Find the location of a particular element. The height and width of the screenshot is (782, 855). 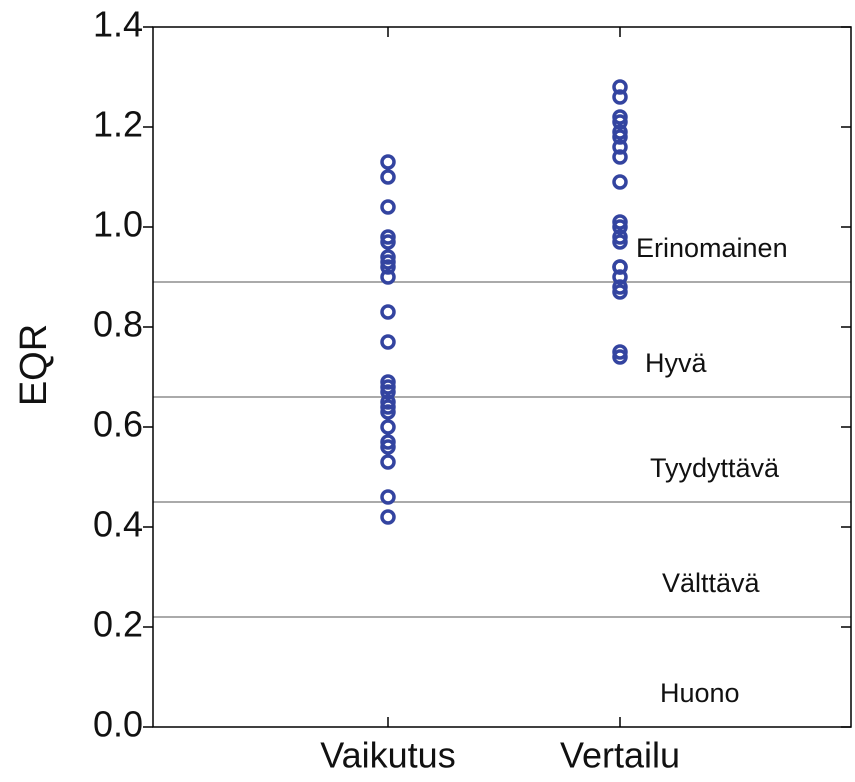

class-label: Tyydyttävä is located at coordinates (715, 468).